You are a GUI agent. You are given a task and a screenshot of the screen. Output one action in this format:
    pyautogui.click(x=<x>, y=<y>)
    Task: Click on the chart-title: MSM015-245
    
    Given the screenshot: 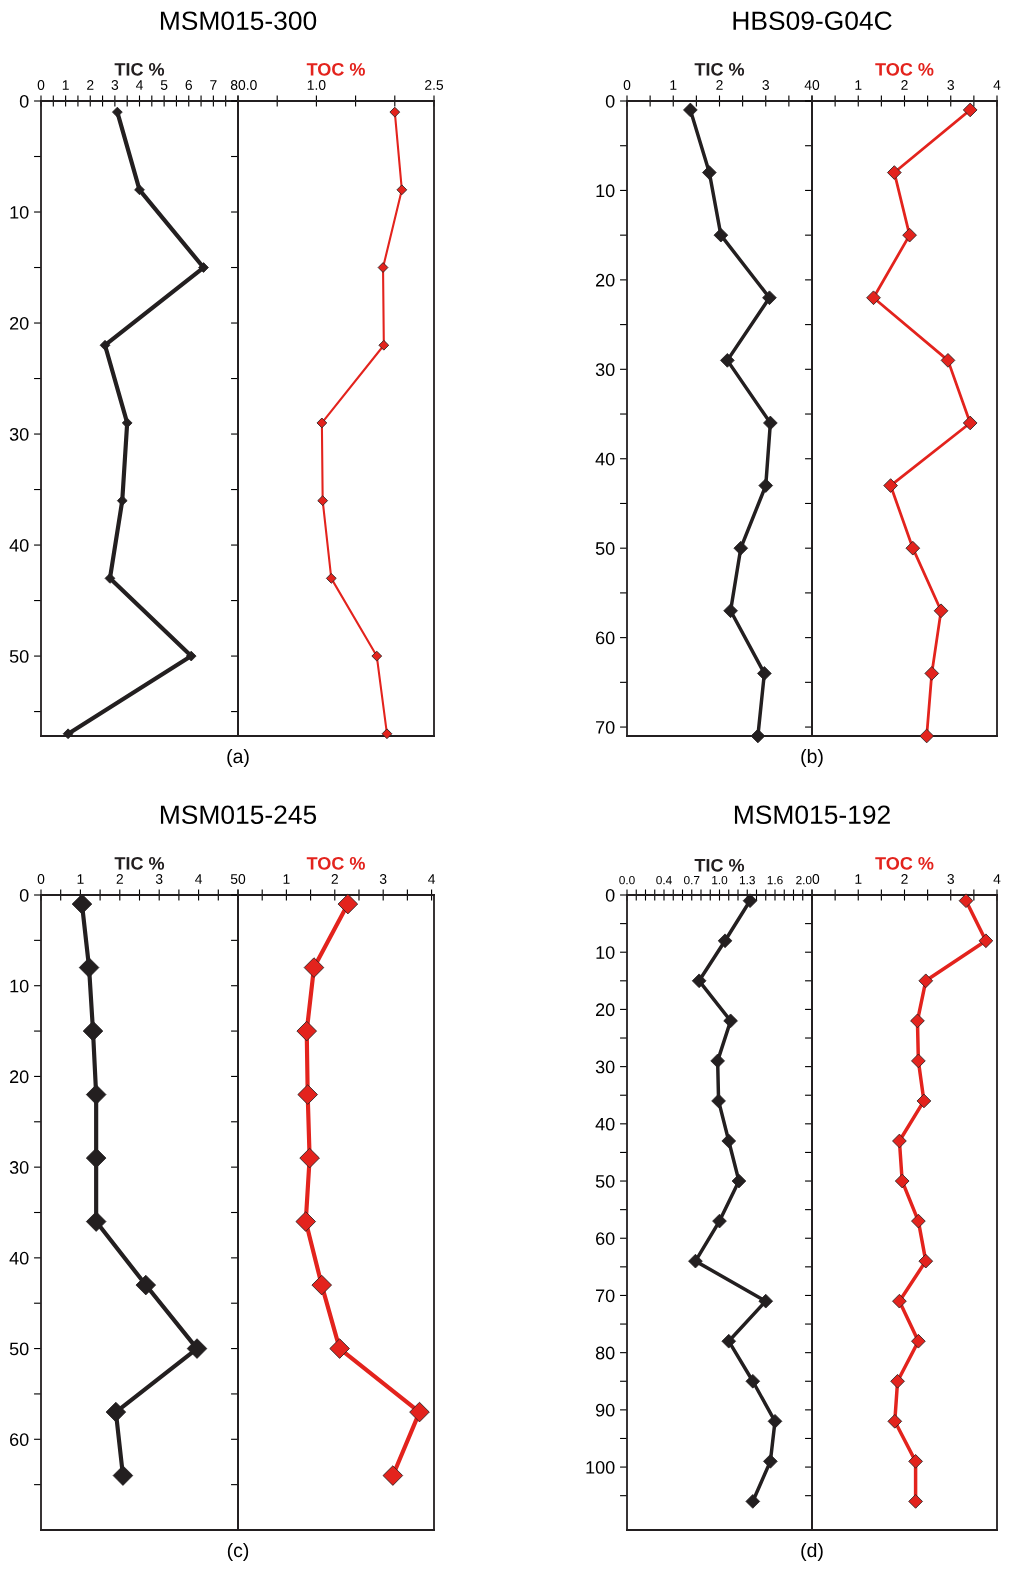 What is the action you would take?
    pyautogui.click(x=238, y=815)
    